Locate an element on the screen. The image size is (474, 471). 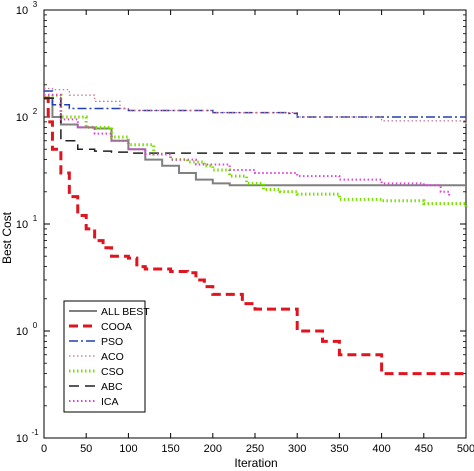
legend-label: CSO is located at coordinates (112, 372).